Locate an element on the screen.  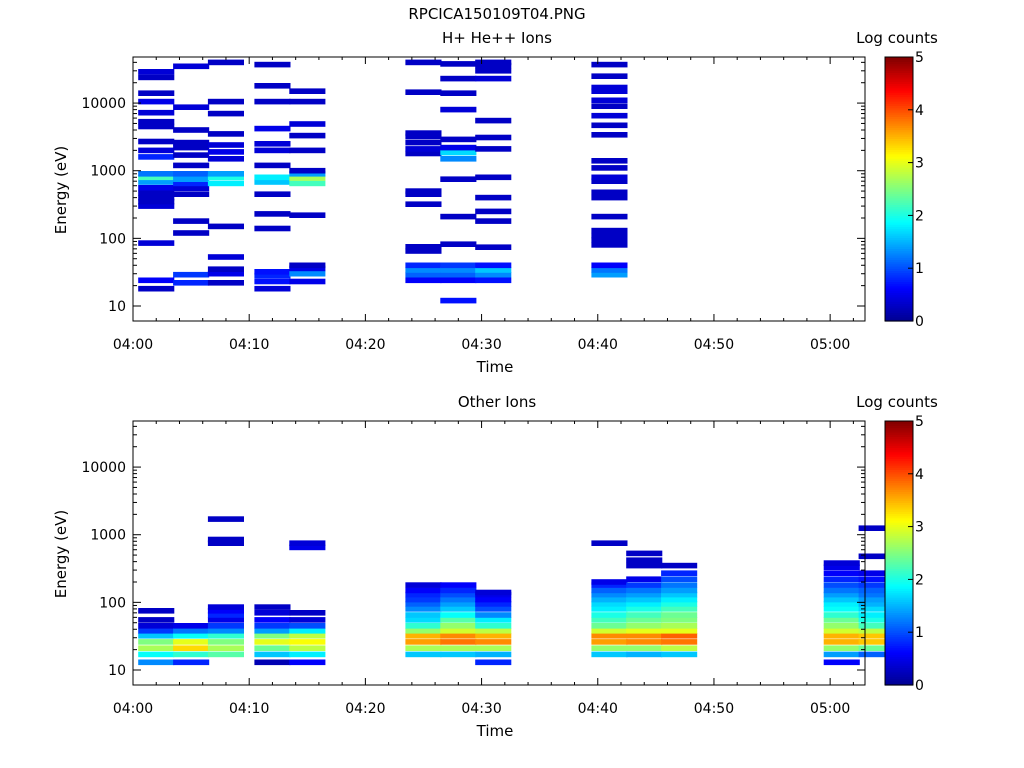
y-tick-label: 10 is located at coordinates (117, 671).